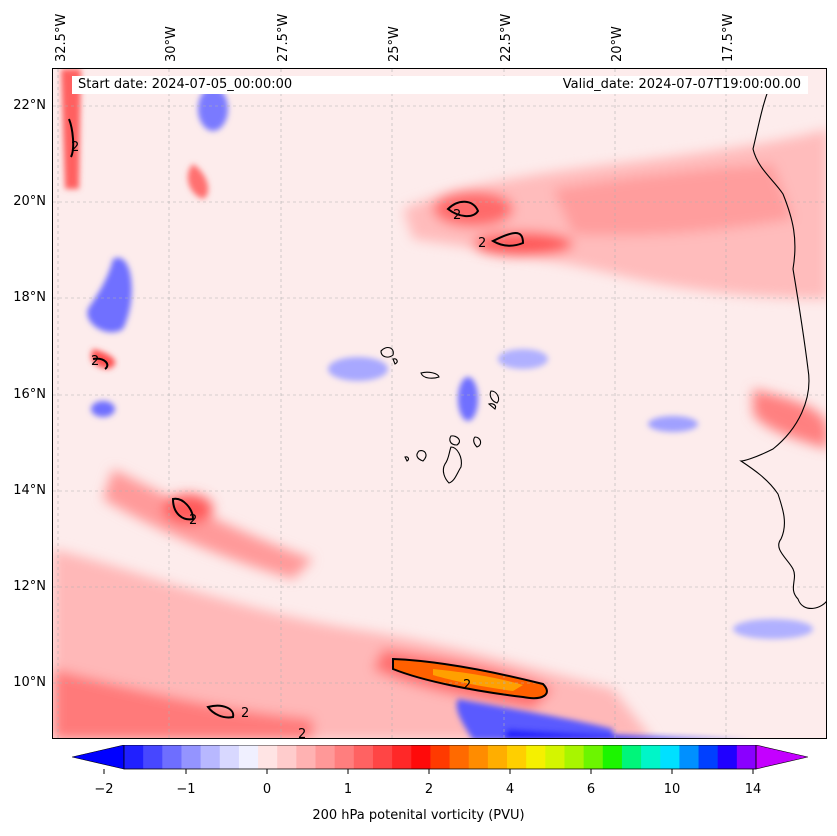 This screenshot has width=837, height=836. I want to click on colorbar-tick-label: 4, so click(510, 789).